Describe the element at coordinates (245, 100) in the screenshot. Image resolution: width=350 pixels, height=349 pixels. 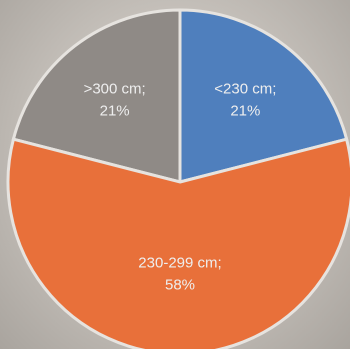
I see `label-under-230: <230 cm; 21%` at that location.